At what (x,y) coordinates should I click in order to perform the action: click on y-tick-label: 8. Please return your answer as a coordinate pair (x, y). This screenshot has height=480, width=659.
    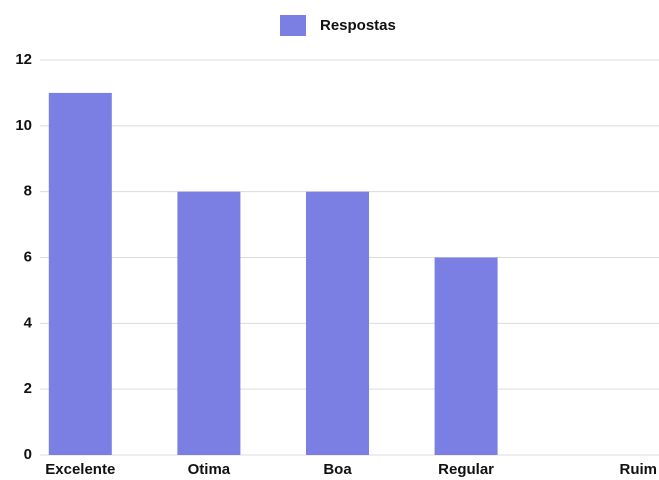
    Looking at the image, I should click on (28, 191).